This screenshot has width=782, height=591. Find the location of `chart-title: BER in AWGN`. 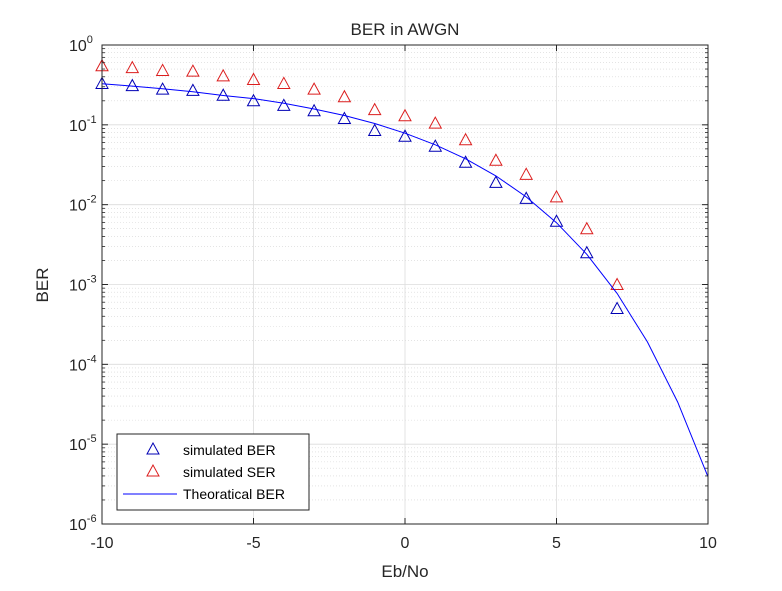

chart-title: BER in AWGN is located at coordinates (405, 29).